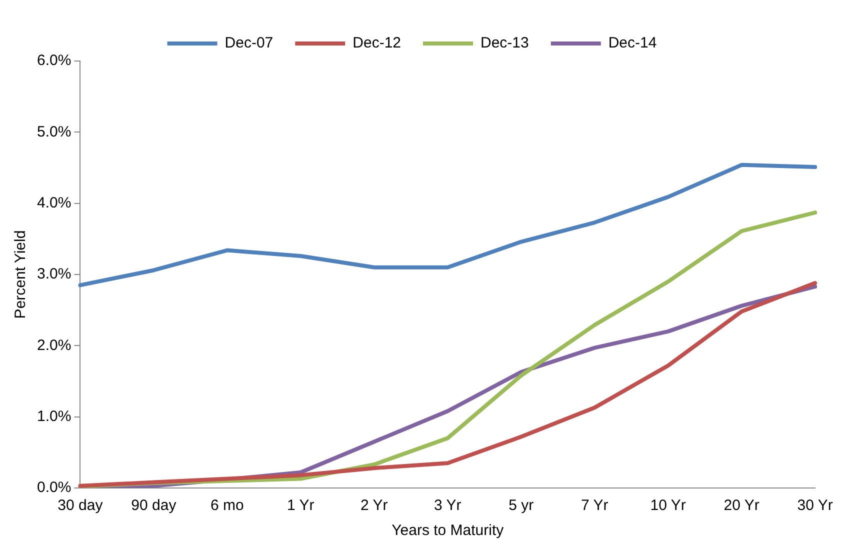 Image resolution: width=844 pixels, height=552 pixels. Describe the element at coordinates (154, 505) in the screenshot. I see `x-tick-label: 90 day` at that location.